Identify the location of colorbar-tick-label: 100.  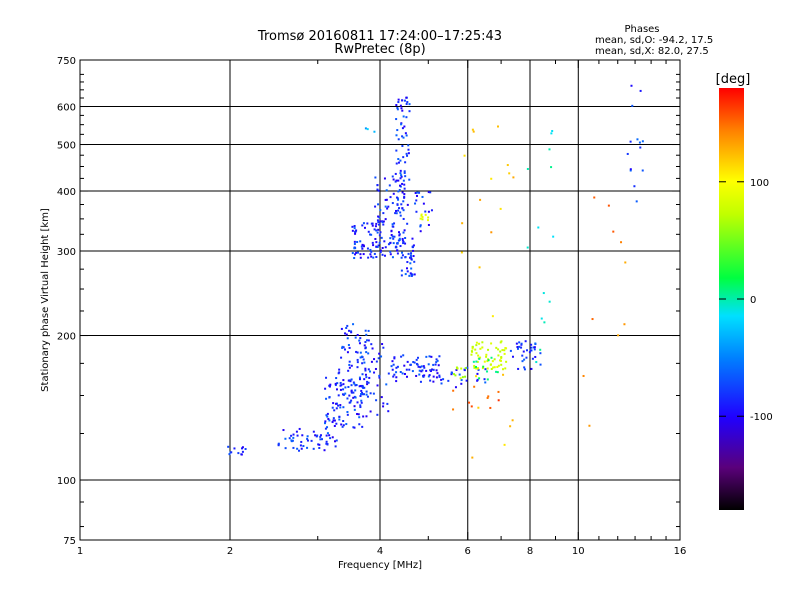
(759, 183).